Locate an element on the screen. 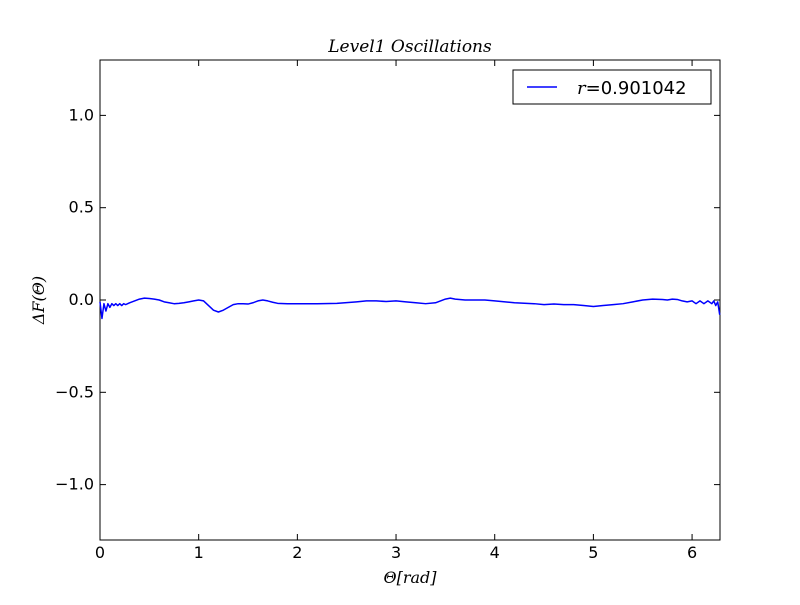  series-line is located at coordinates (410, 308).